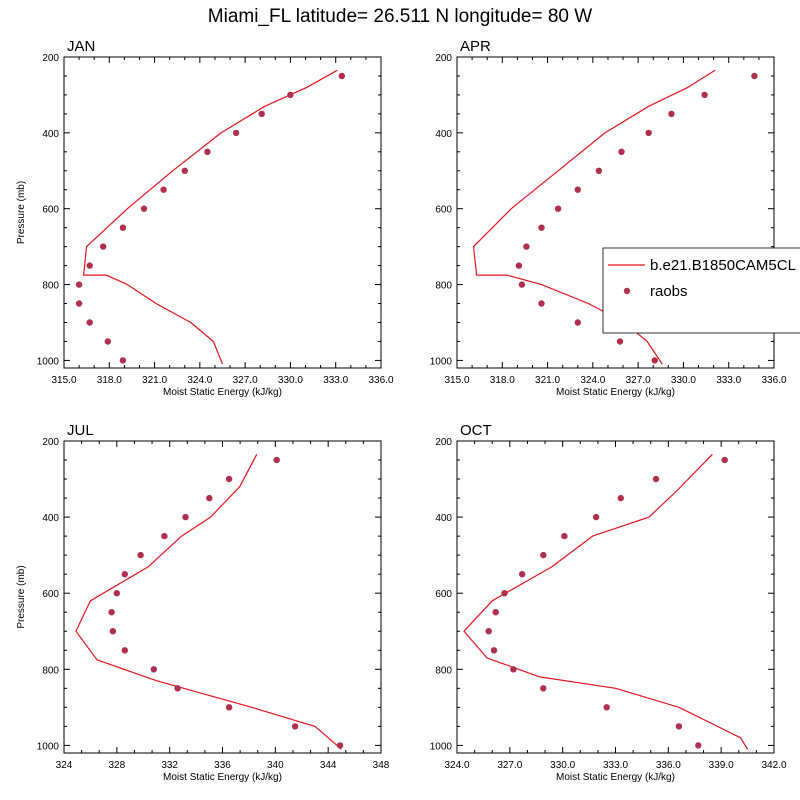  What do you see at coordinates (476, 430) in the screenshot?
I see `panel-label: OCT` at bounding box center [476, 430].